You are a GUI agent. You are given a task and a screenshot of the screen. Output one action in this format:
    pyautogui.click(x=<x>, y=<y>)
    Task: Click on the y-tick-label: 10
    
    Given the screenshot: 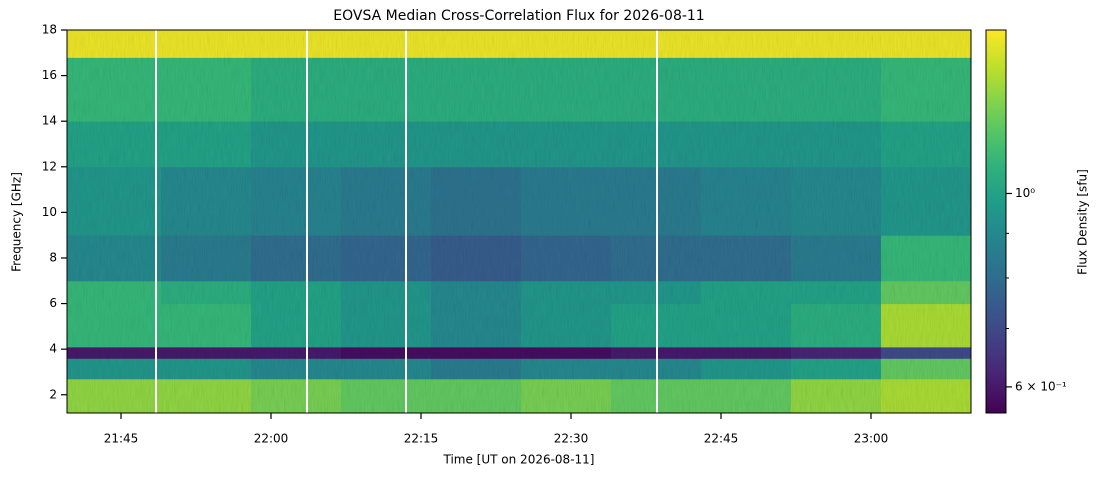 What is the action you would take?
    pyautogui.click(x=49, y=212)
    